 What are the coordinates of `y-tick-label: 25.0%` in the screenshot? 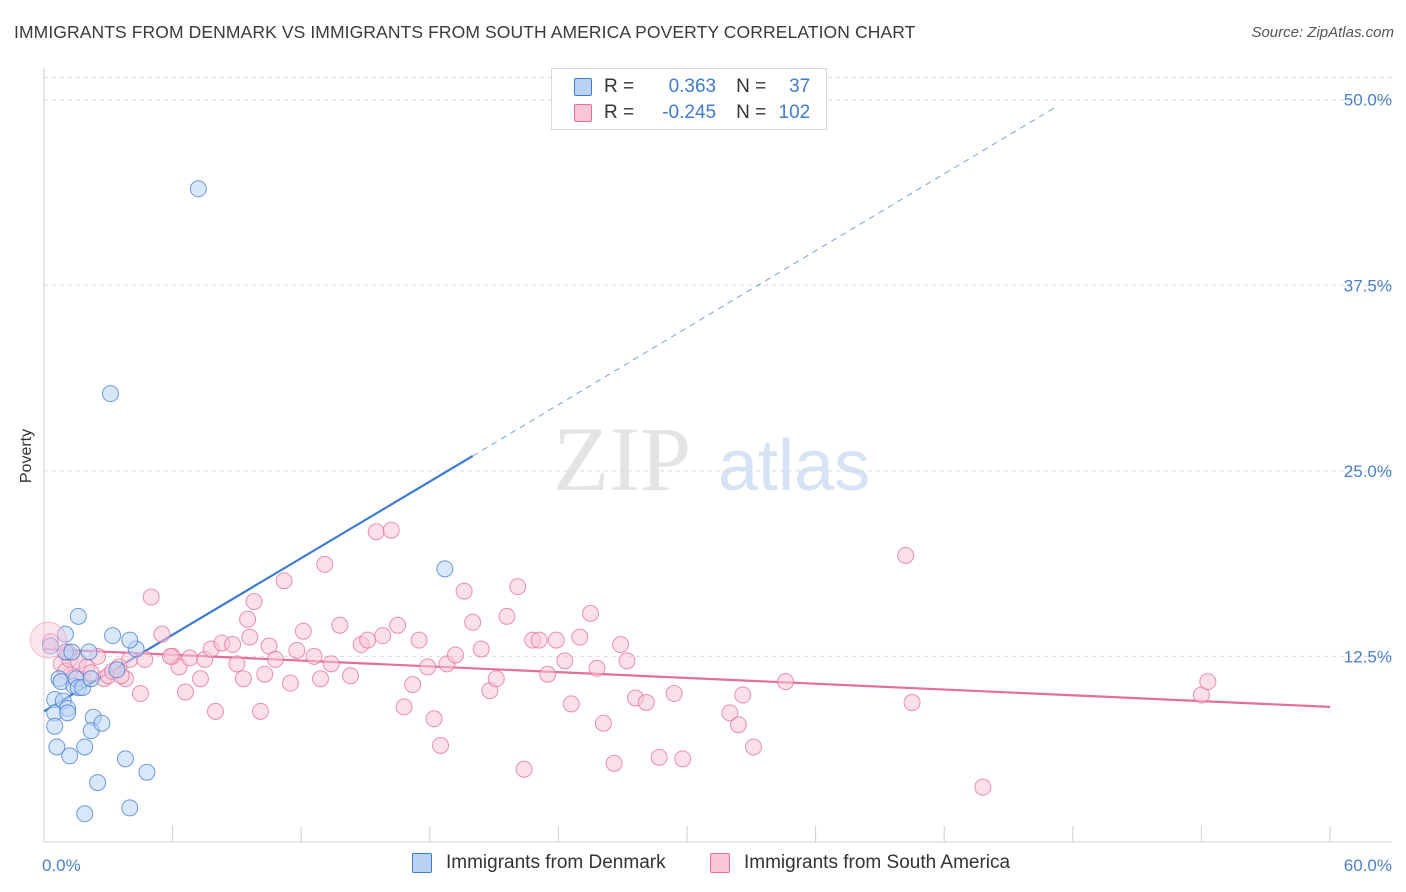 It's located at (1368, 471).